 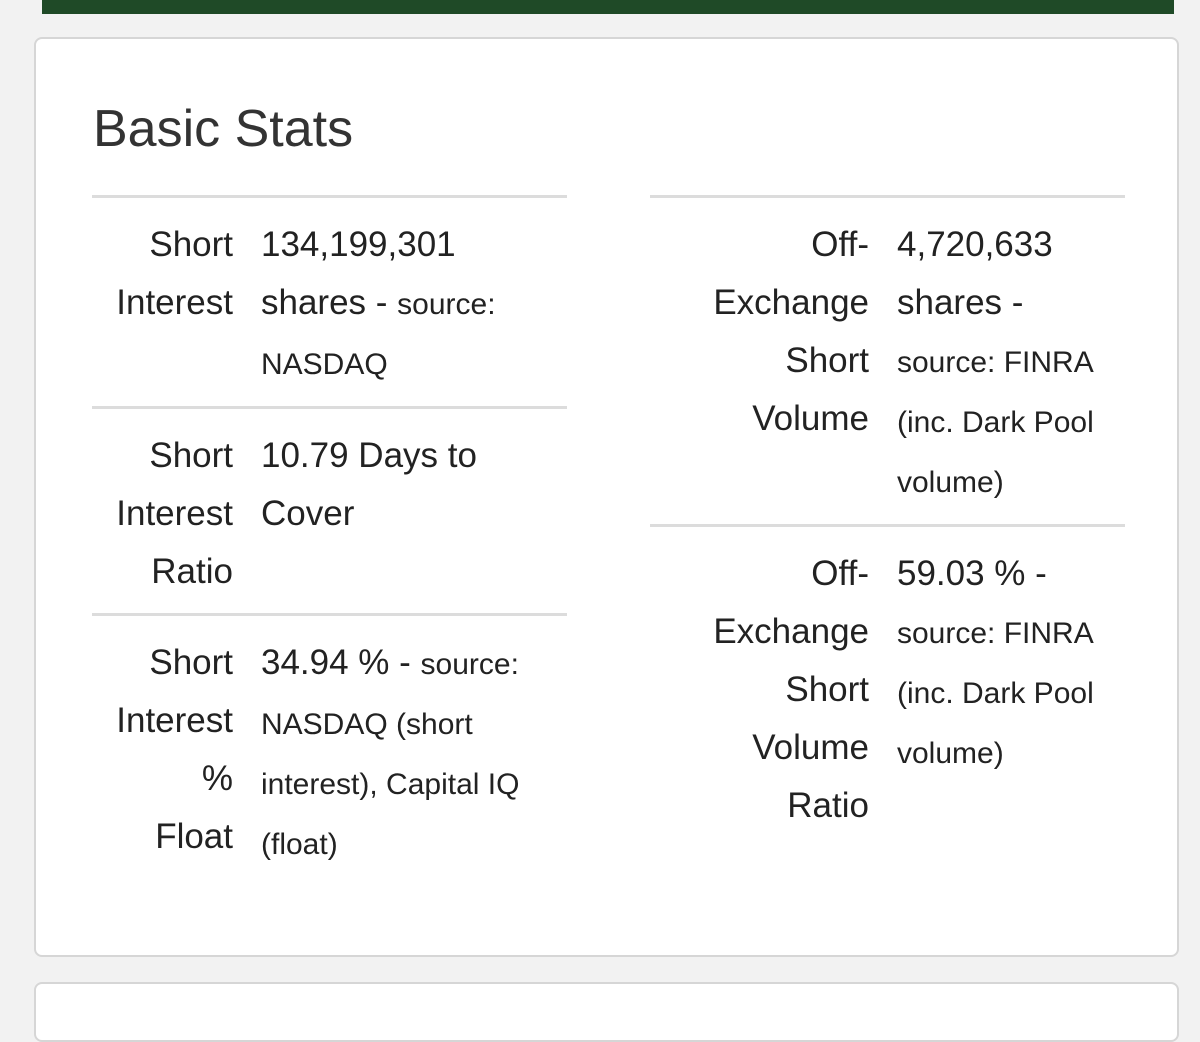 What do you see at coordinates (608, 7) in the screenshot?
I see `header-accent-bar` at bounding box center [608, 7].